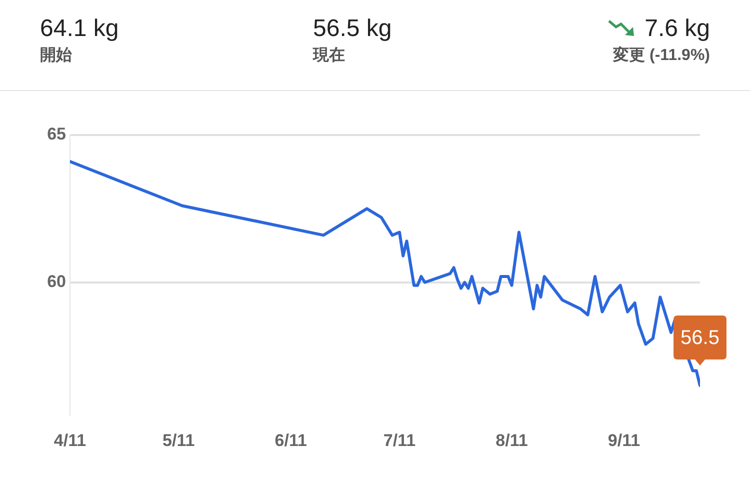 The width and height of the screenshot is (750, 480). I want to click on text: 7.6 kg, so click(677, 29).